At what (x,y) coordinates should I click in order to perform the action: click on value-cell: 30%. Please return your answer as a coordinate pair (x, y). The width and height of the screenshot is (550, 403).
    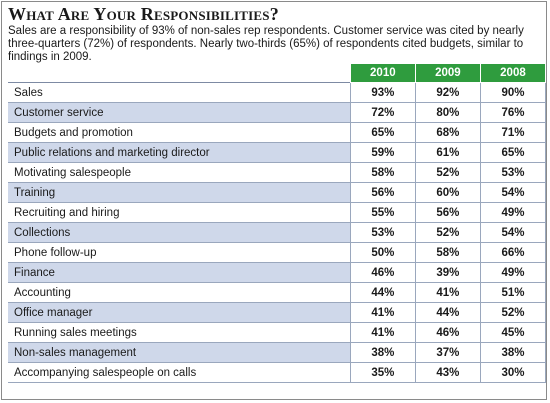
    Looking at the image, I should click on (513, 372).